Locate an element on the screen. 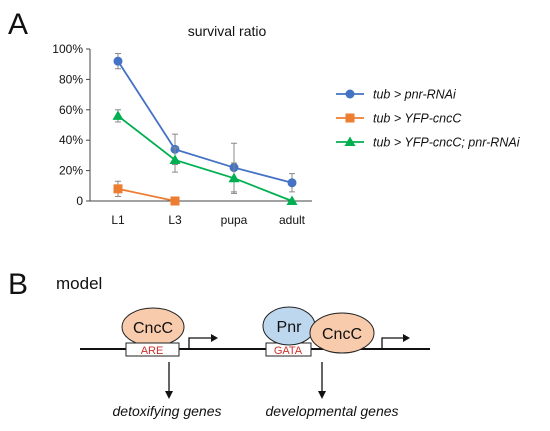 The image size is (550, 431). series-group is located at coordinates (205, 129).